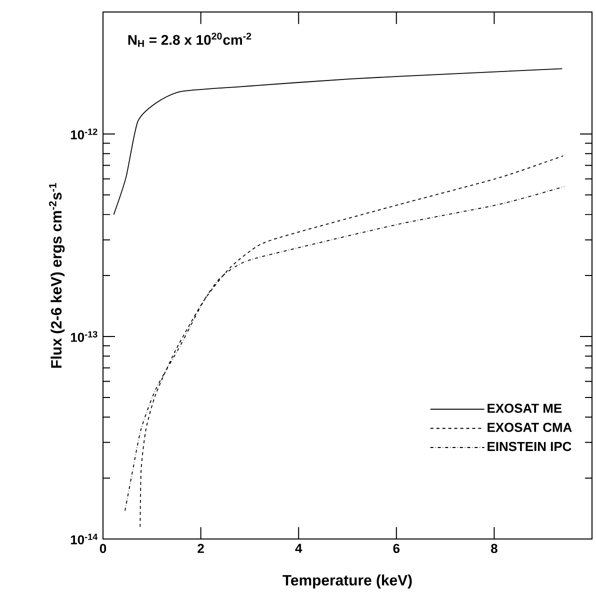 Image resolution: width=596 pixels, height=601 pixels. I want to click on x-tick-label: 2, so click(201, 548).